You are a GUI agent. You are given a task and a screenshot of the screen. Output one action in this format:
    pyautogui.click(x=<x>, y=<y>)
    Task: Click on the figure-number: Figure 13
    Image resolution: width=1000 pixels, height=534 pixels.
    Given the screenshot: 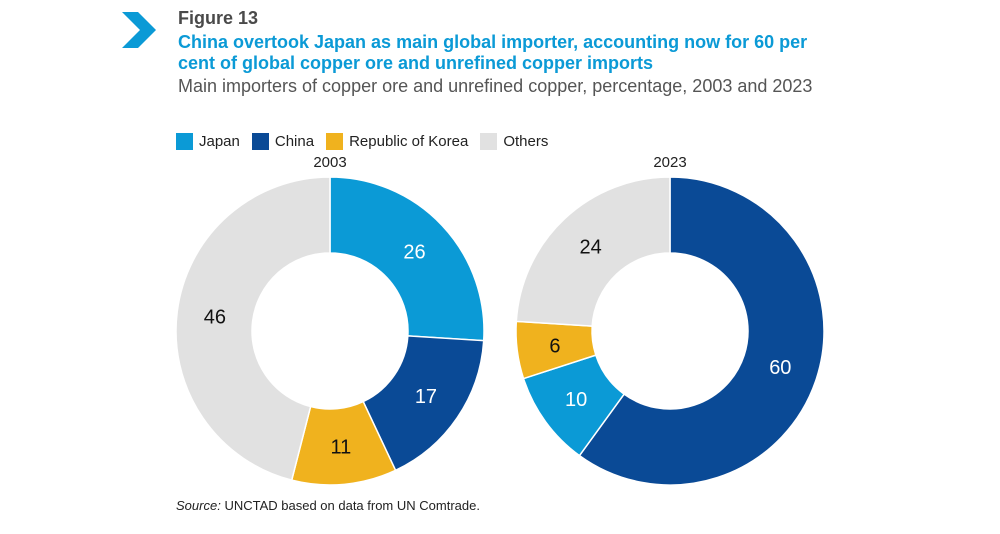 What is the action you would take?
    pyautogui.click(x=218, y=18)
    